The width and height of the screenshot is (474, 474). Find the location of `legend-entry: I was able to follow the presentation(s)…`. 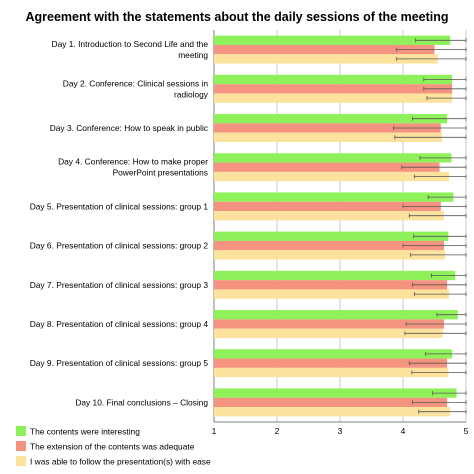

legend-entry: I was able to follow the presentation(s)… is located at coordinates (120, 462).